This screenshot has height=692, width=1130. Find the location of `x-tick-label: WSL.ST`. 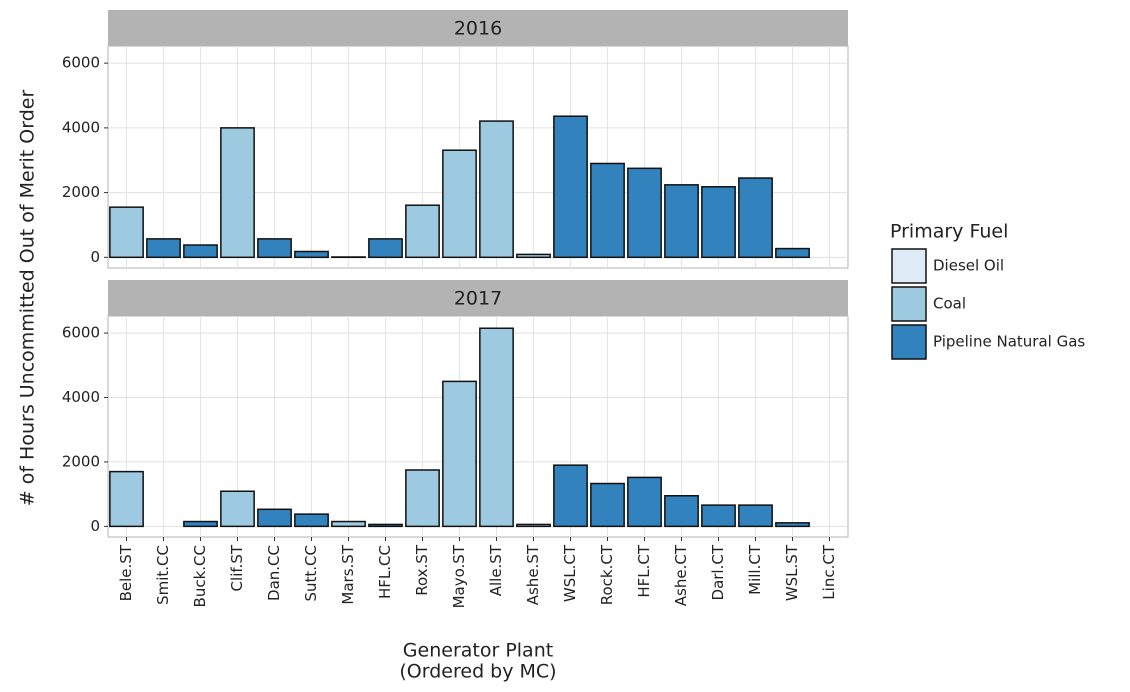

x-tick-label: WSL.ST is located at coordinates (792, 572).